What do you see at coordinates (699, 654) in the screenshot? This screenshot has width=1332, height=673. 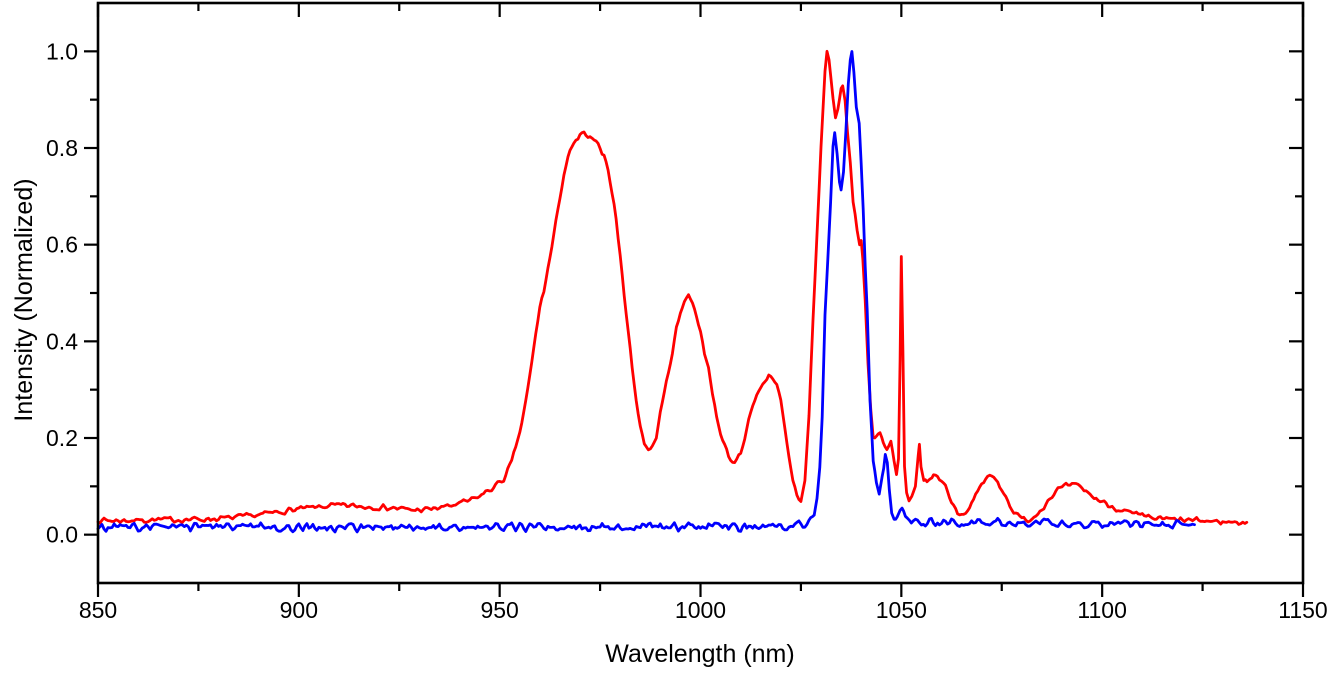 I see `x-axis-title: Wavelength (nm)` at bounding box center [699, 654].